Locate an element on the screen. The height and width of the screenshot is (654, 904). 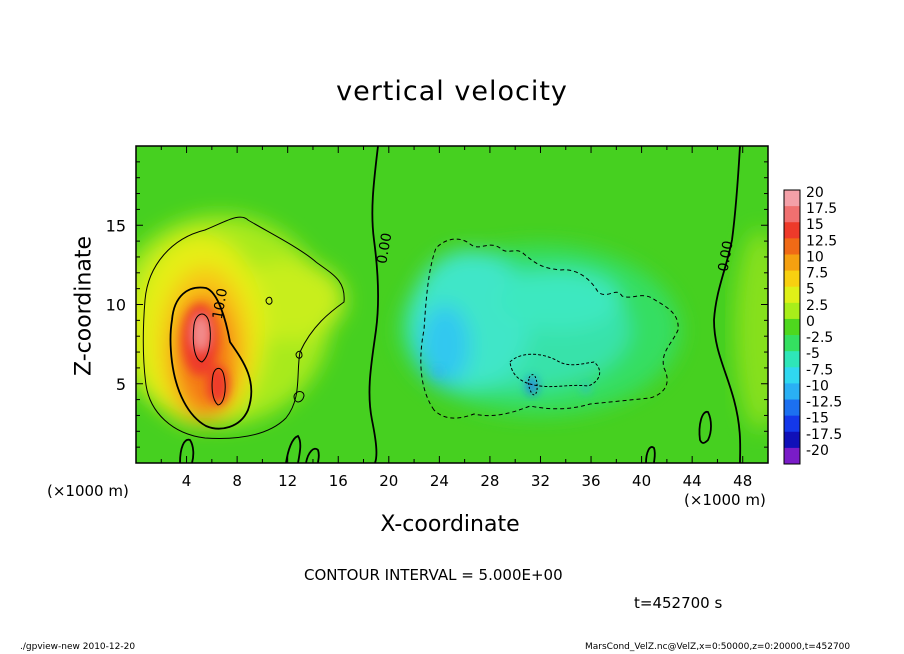
colorbar-label: 12.5 is located at coordinates (821, 241).